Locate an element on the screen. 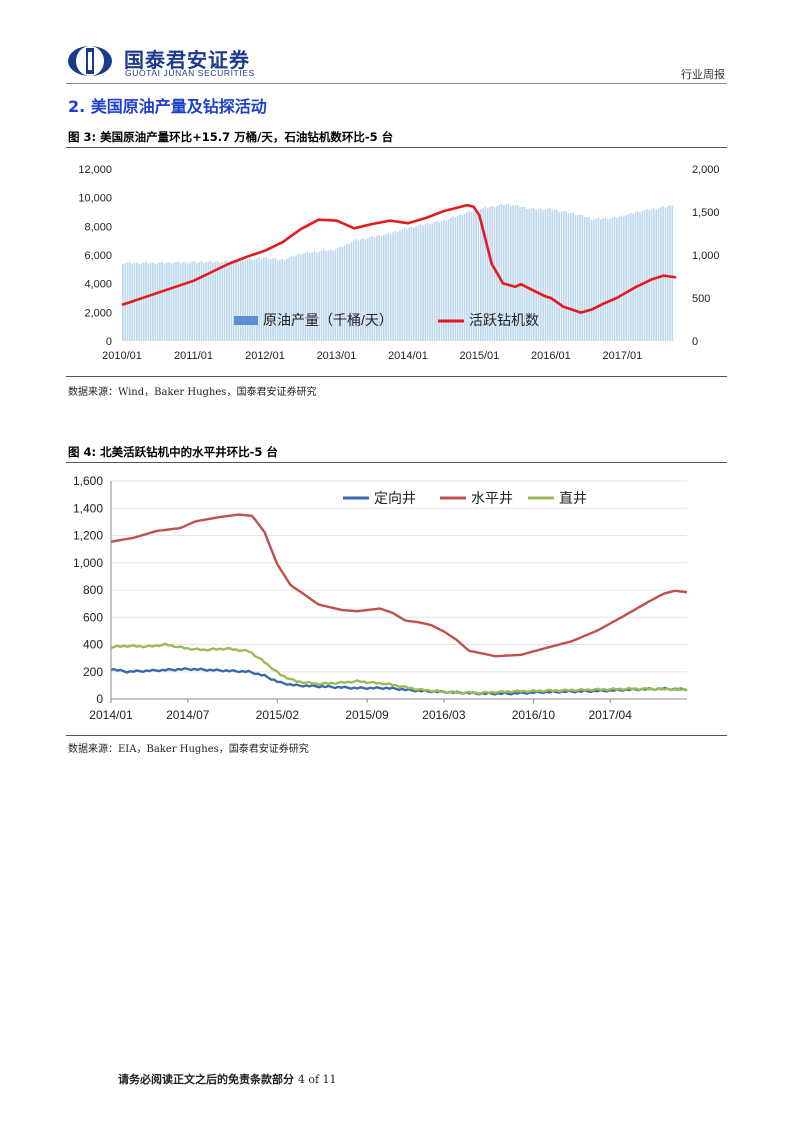 This screenshot has height=1122, width=793. y-left-tick-label: 2,000 is located at coordinates (98, 313).